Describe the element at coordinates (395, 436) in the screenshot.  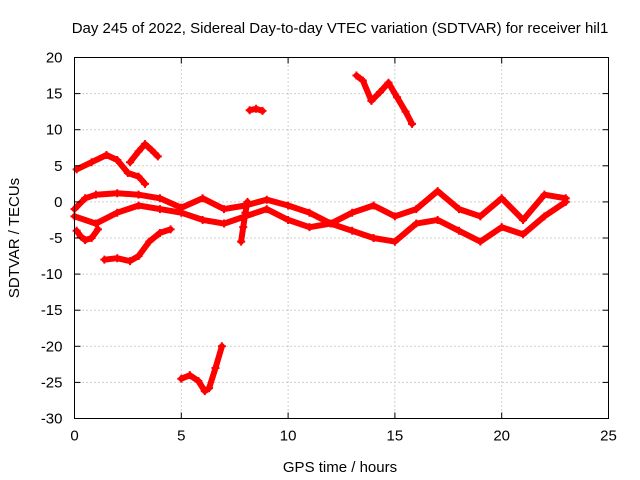
I see `x-tick-label: 15` at that location.